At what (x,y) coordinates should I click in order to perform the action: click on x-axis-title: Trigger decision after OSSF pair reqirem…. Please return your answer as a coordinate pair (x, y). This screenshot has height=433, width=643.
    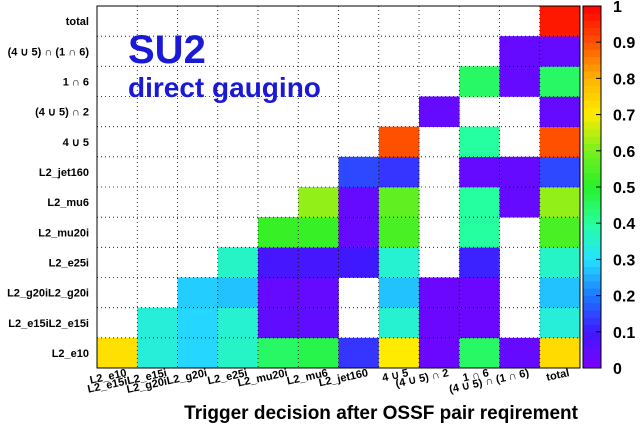
    Looking at the image, I should click on (381, 413).